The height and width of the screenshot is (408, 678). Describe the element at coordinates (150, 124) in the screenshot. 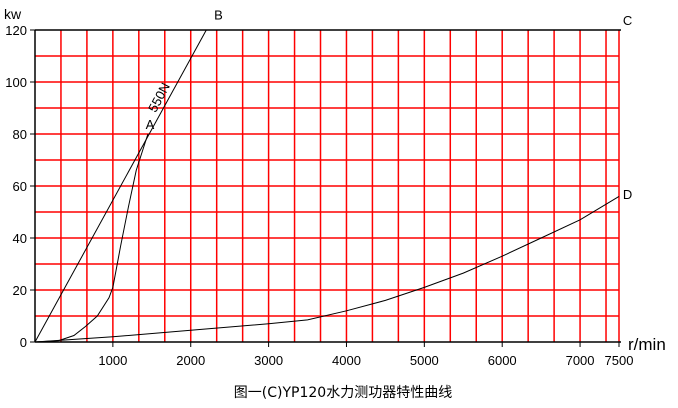

I see `annotation-a: A` at that location.